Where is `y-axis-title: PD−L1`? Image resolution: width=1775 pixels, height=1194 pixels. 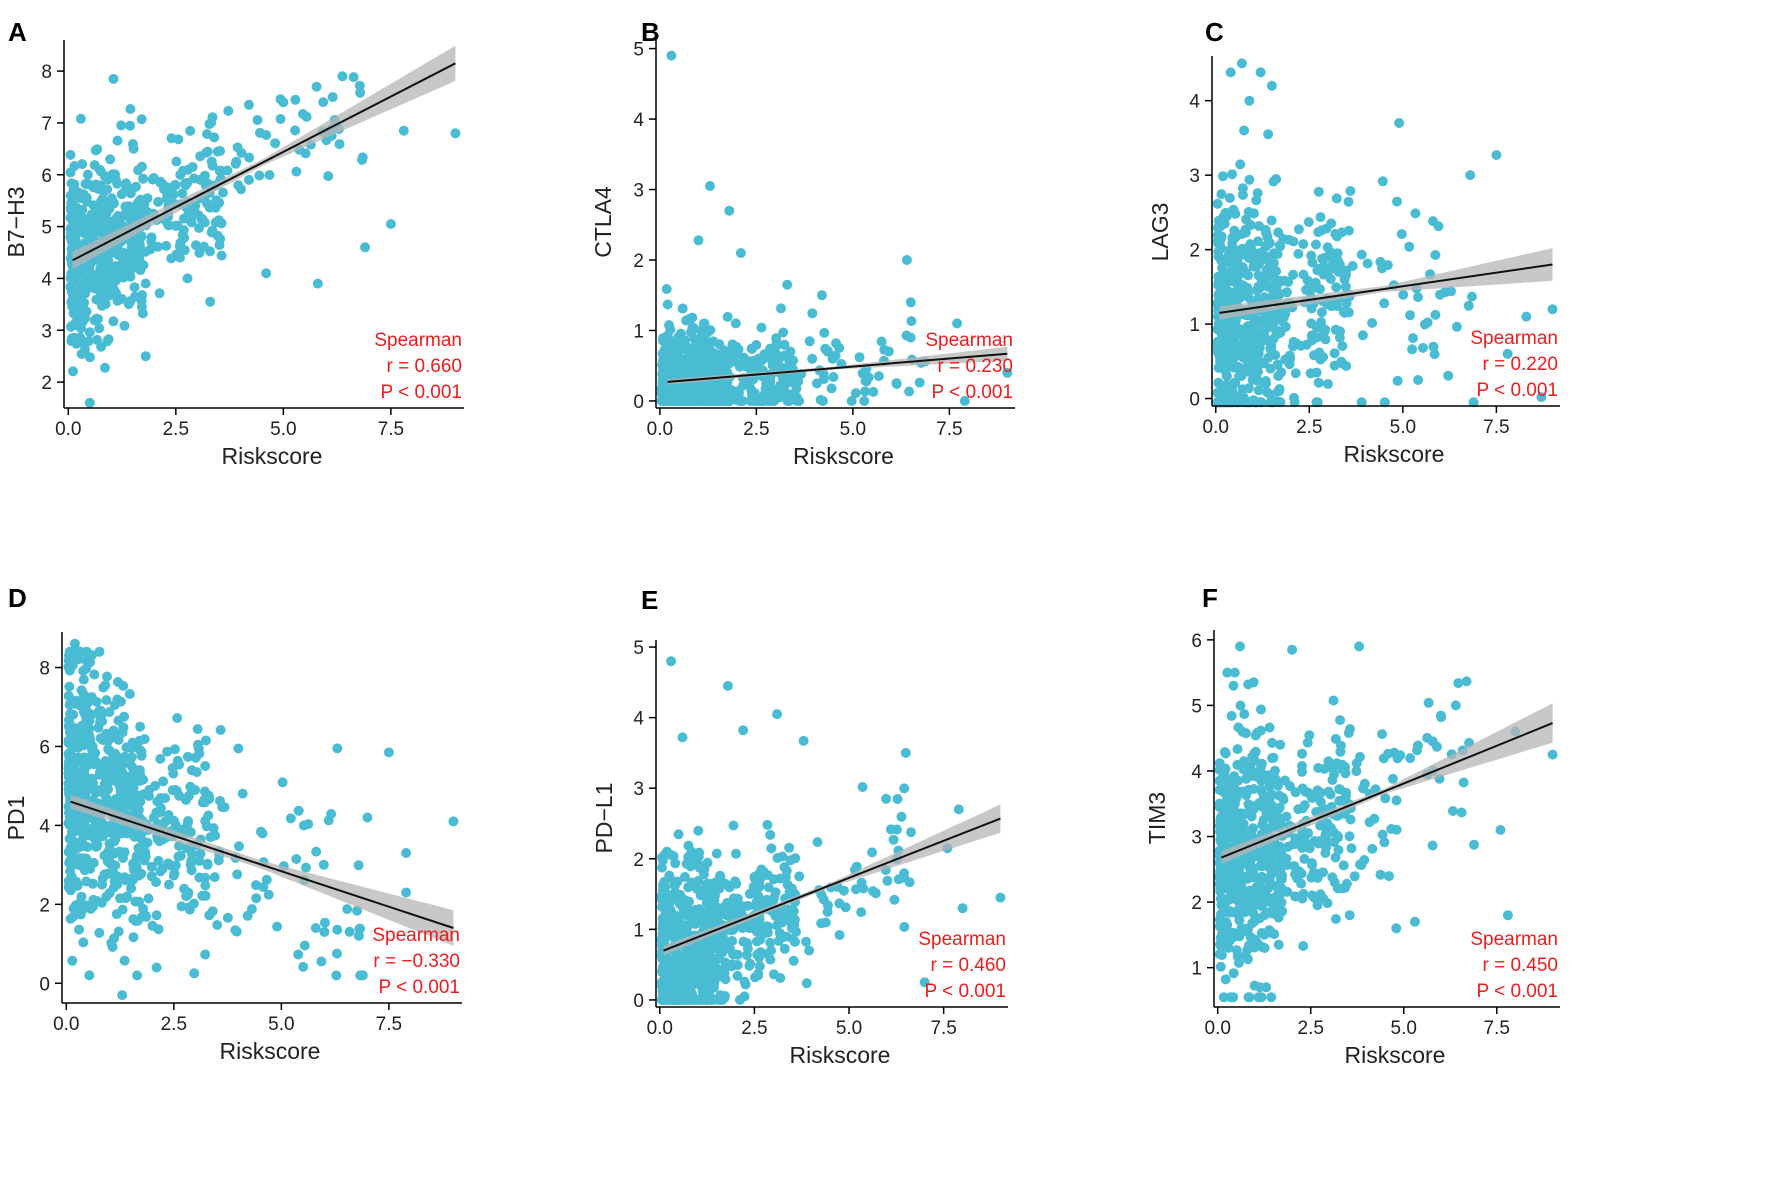 y-axis-title: PD−L1 is located at coordinates (604, 818).